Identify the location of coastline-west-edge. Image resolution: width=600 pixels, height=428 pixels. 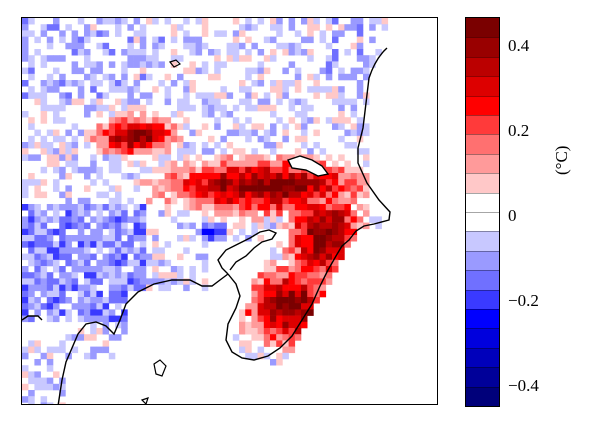
(32, 318).